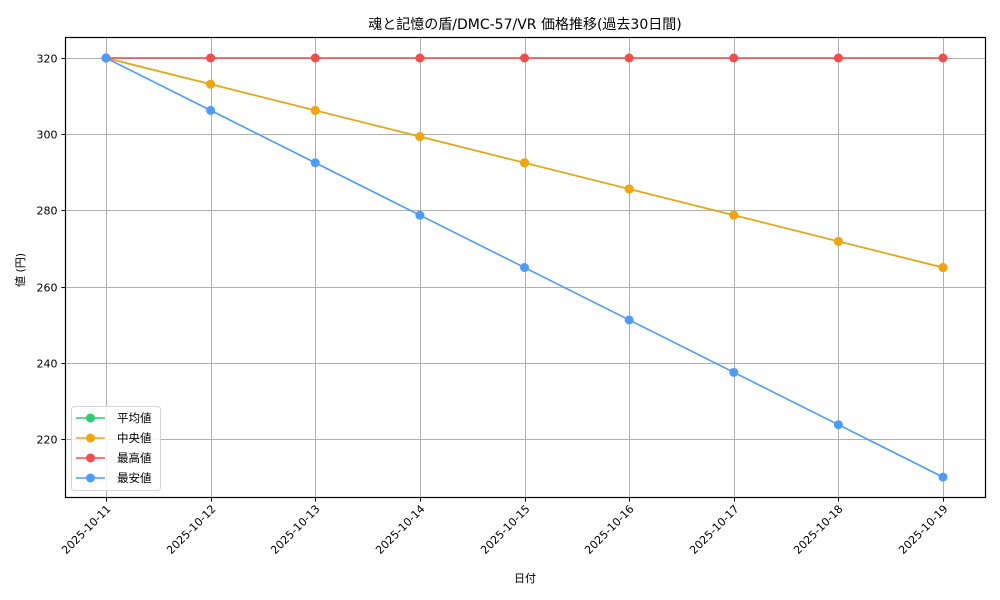 This screenshot has width=1000, height=600. Describe the element at coordinates (51, 250) in the screenshot. I see `y-axis-ticks: 220 240 260 280 300 320` at that location.